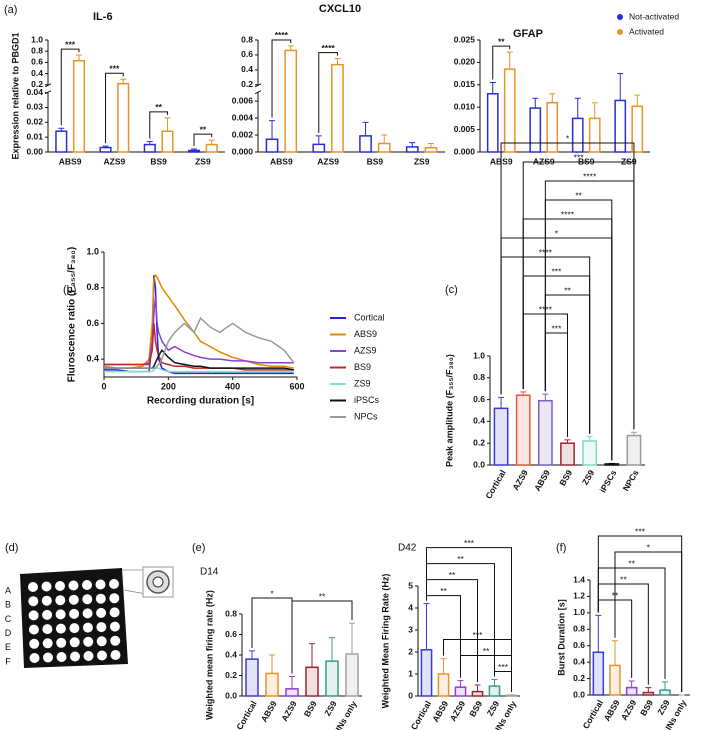  Describe the element at coordinates (410, 651) in the screenshot. I see `y-tick-label: 2` at that location.